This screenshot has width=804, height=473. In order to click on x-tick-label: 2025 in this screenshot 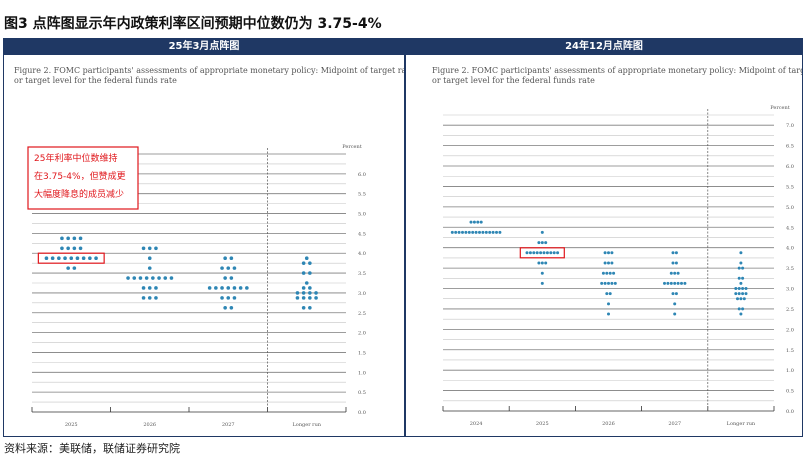, I will do `click(542, 424)`.